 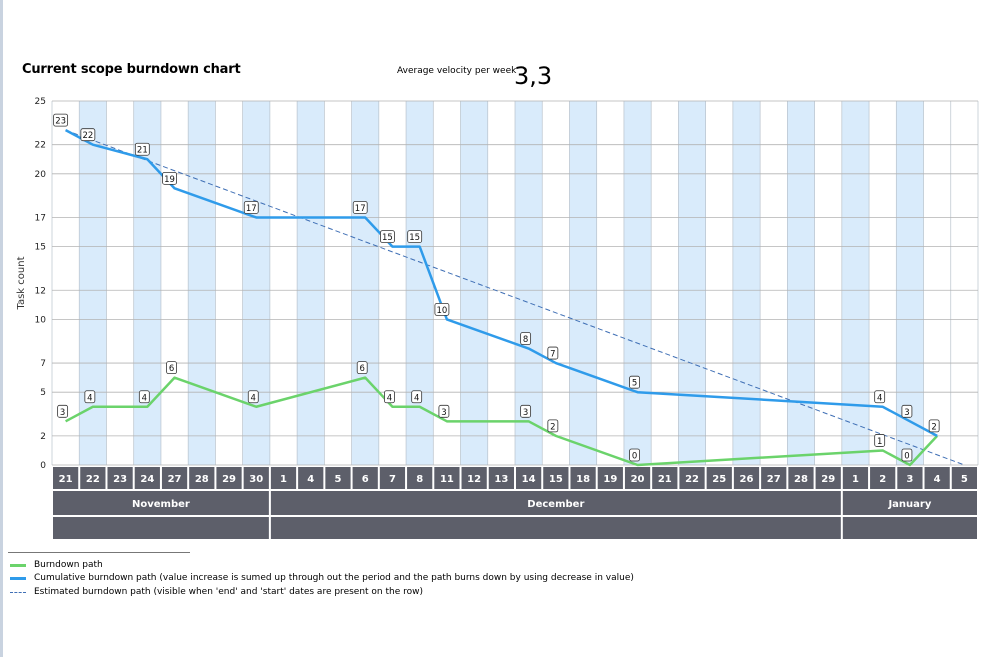 I want to click on day-tick-label: 27, so click(x=774, y=479).